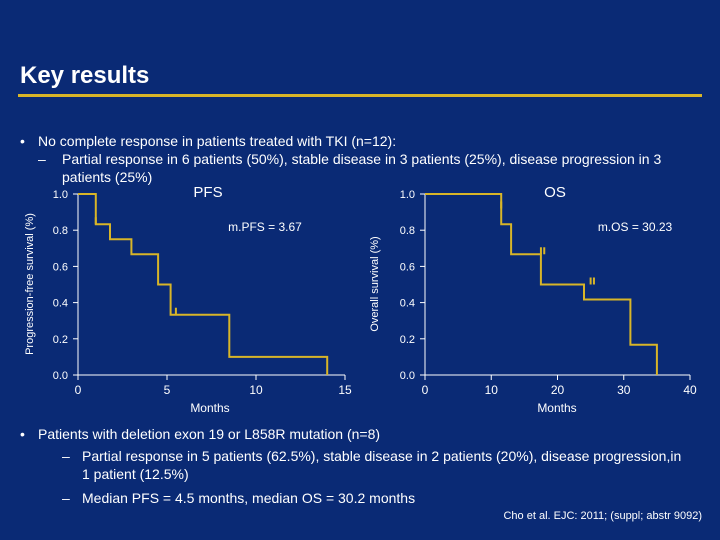  Describe the element at coordinates (407, 267) in the screenshot. I see `os-y-tick-label: 0.6` at that location.